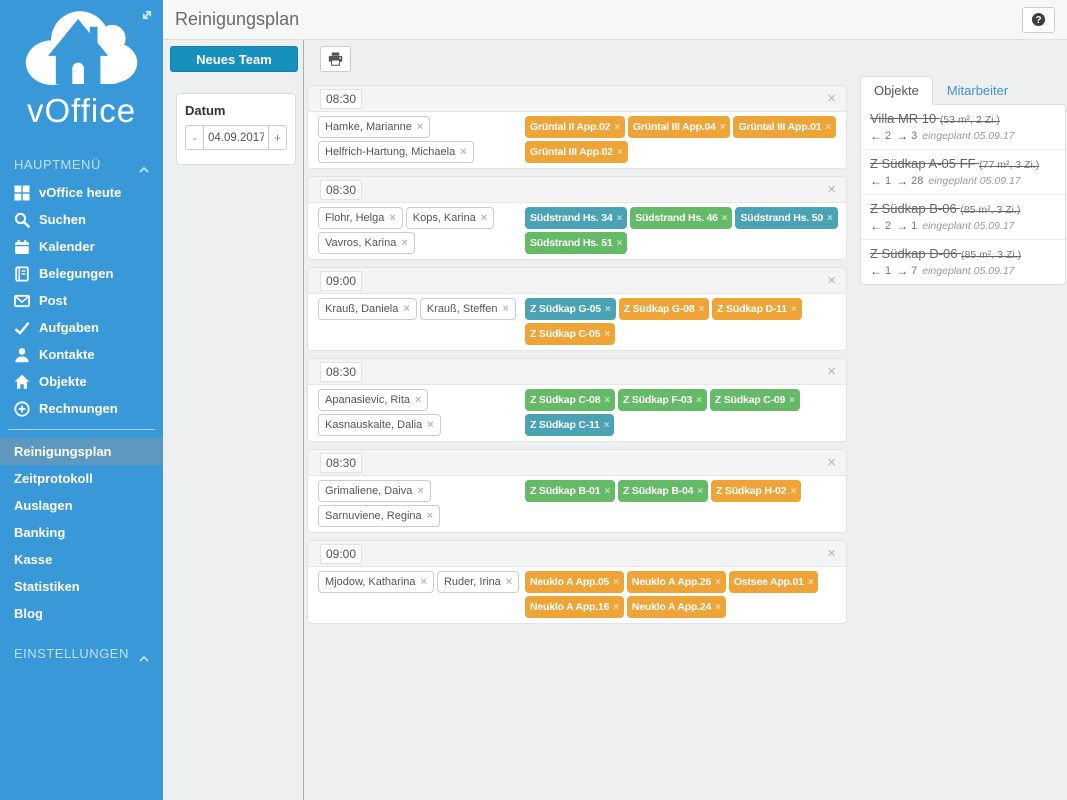 The image size is (1067, 800). What do you see at coordinates (81, 381) in the screenshot?
I see `sidebar-item-objekte: Objekte` at bounding box center [81, 381].